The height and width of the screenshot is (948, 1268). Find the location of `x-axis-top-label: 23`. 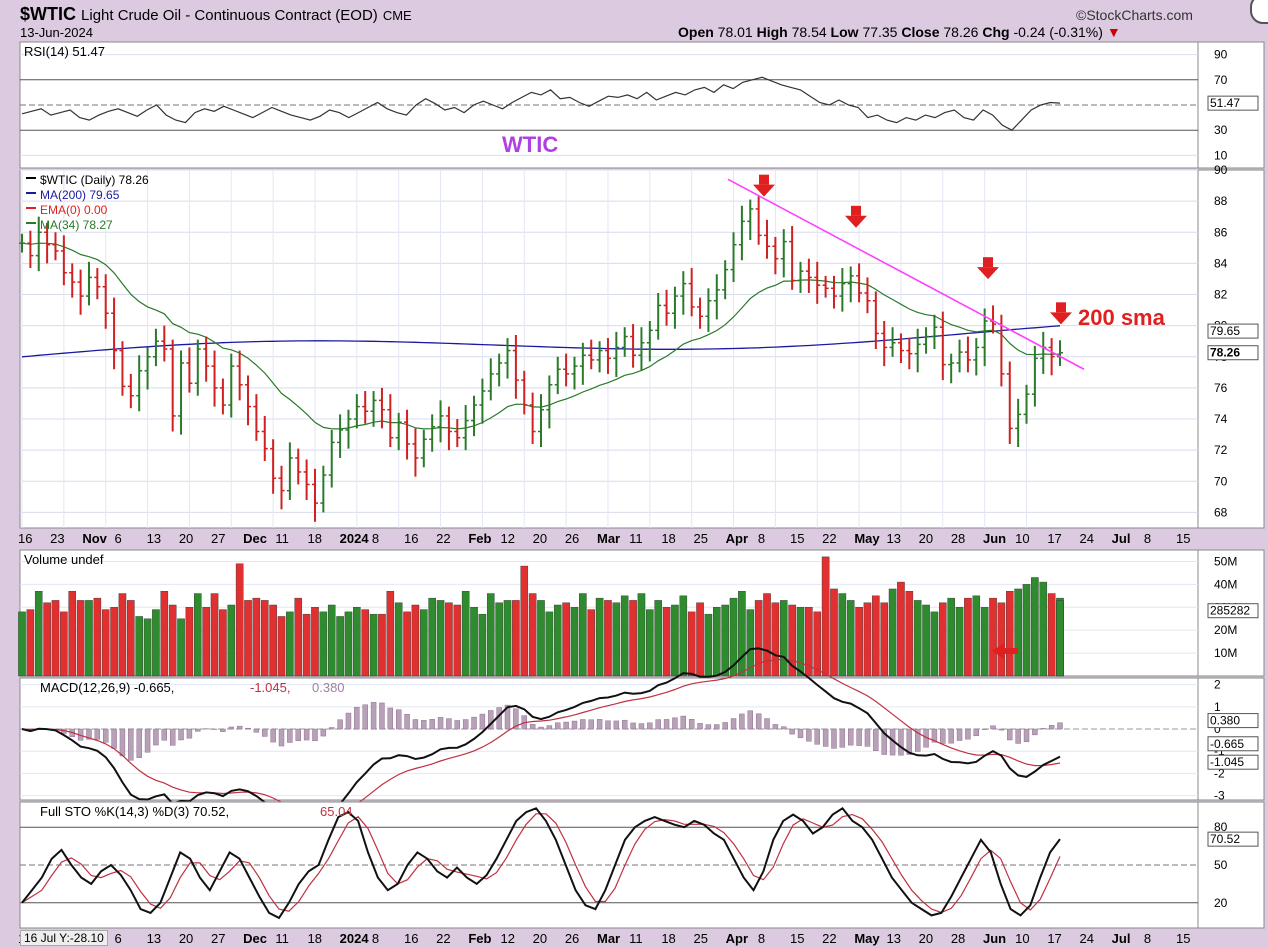

x-axis-top-label: 23 is located at coordinates (57, 538).